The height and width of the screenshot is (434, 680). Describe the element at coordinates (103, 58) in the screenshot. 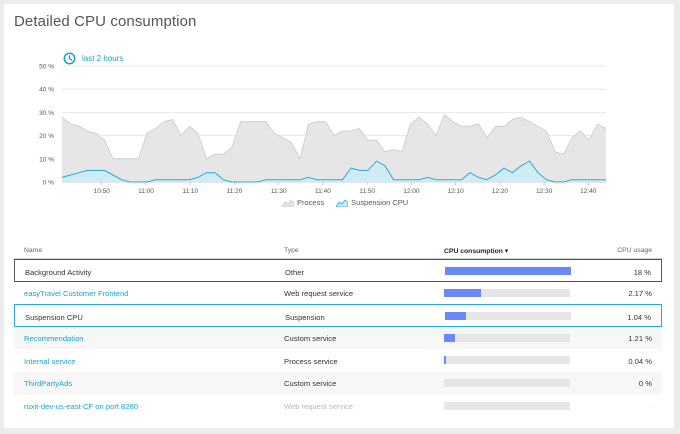

I see `timeframe-label: last 2 hours` at that location.